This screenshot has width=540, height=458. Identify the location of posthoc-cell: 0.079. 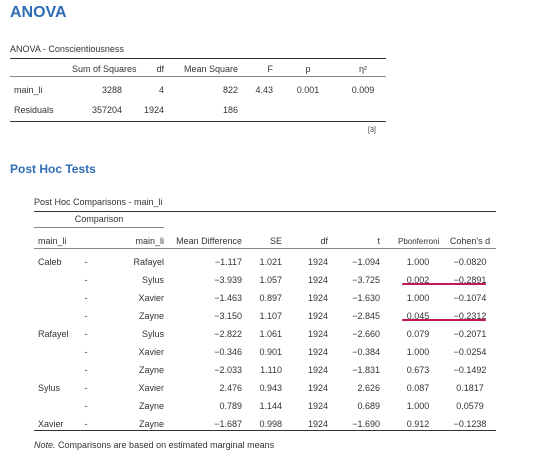
(418, 334).